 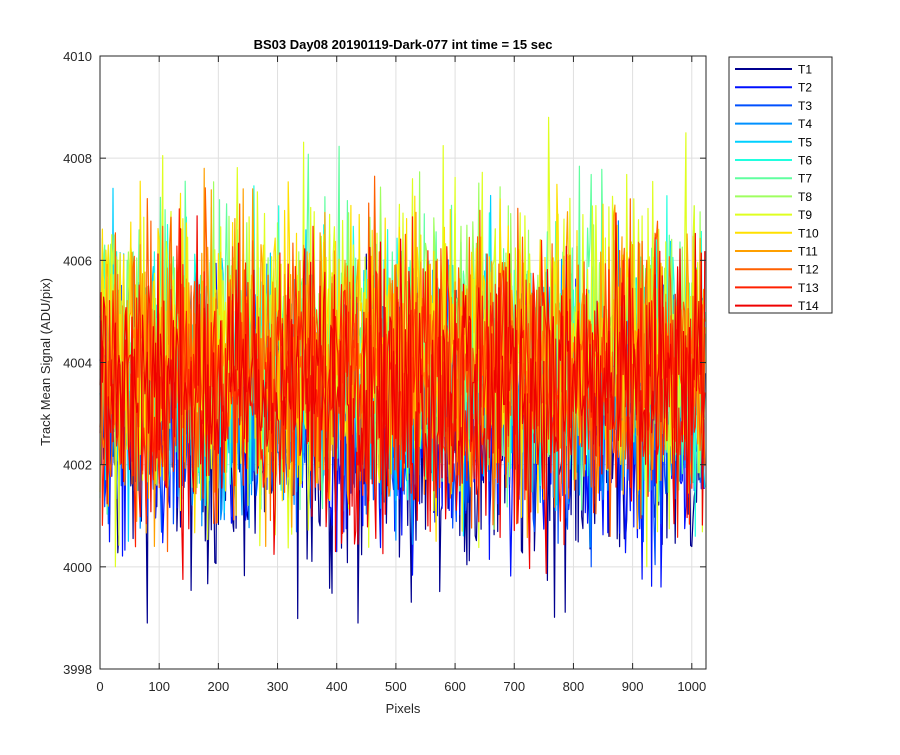 What do you see at coordinates (77, 56) in the screenshot?
I see `y-tick-label: 4010` at bounding box center [77, 56].